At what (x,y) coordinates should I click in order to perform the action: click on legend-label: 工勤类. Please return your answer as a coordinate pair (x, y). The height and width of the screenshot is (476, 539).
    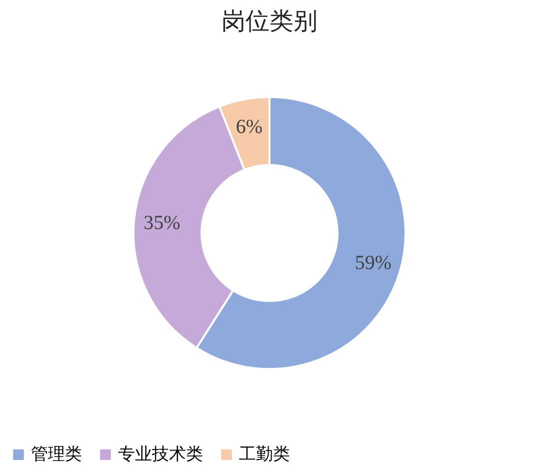
    Looking at the image, I should click on (264, 454).